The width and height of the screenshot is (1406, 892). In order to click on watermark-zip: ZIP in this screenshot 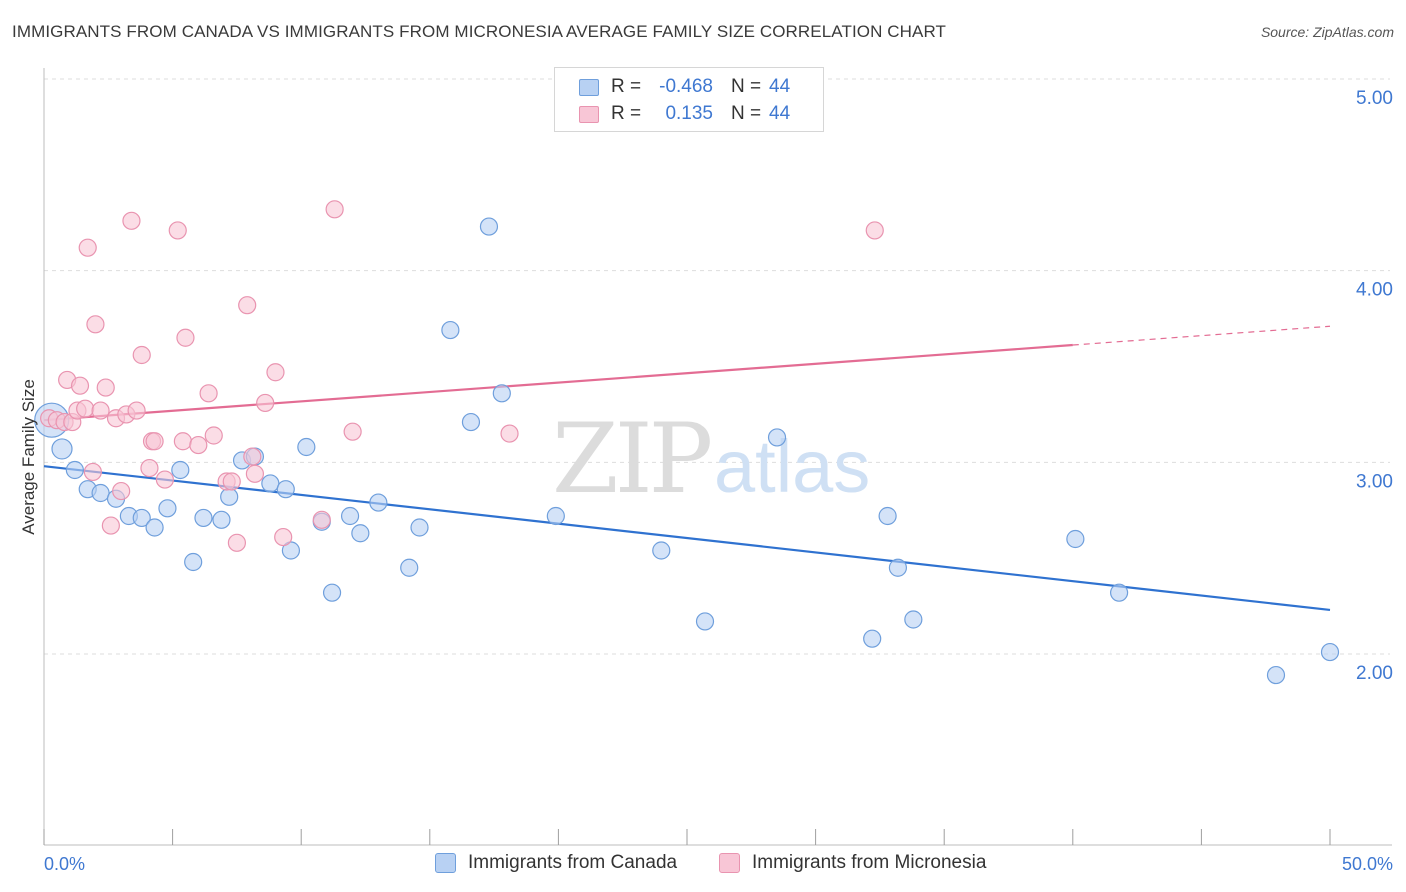, I will do `click(631, 459)`.